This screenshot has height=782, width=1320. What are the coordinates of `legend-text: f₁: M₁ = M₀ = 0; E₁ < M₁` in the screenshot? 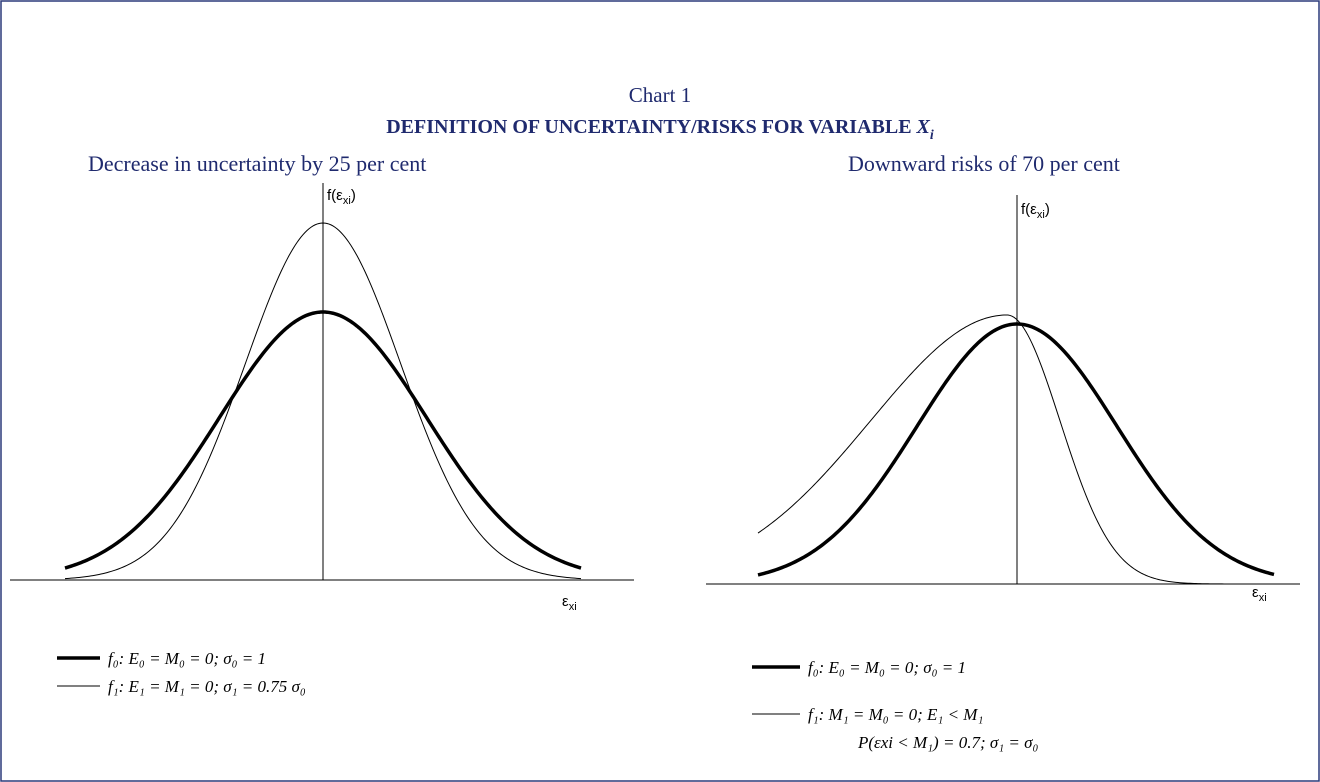 It's located at (895, 714).